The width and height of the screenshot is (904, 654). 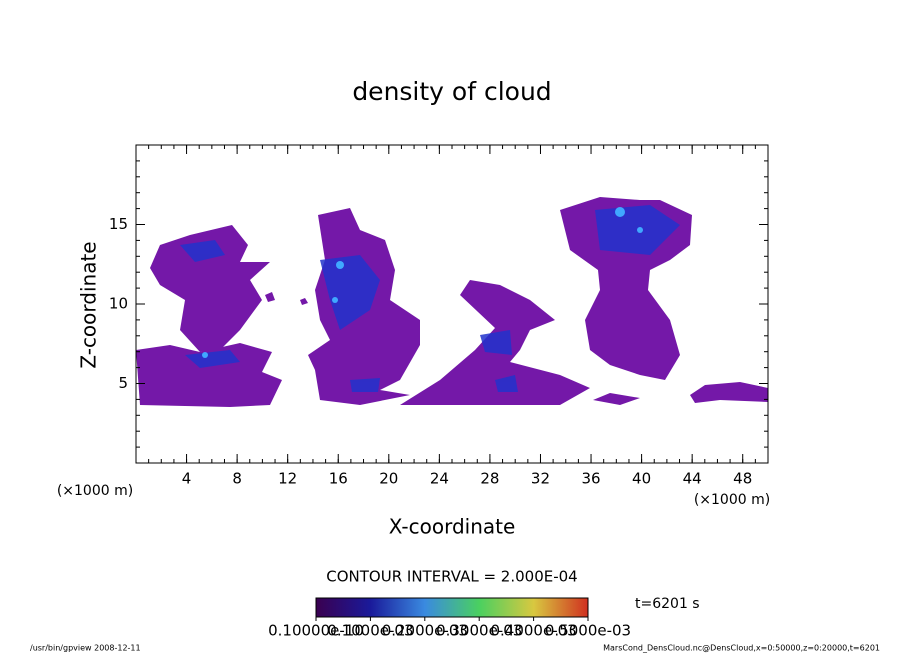 I want to click on x-tick-label: 32, so click(x=540, y=479).